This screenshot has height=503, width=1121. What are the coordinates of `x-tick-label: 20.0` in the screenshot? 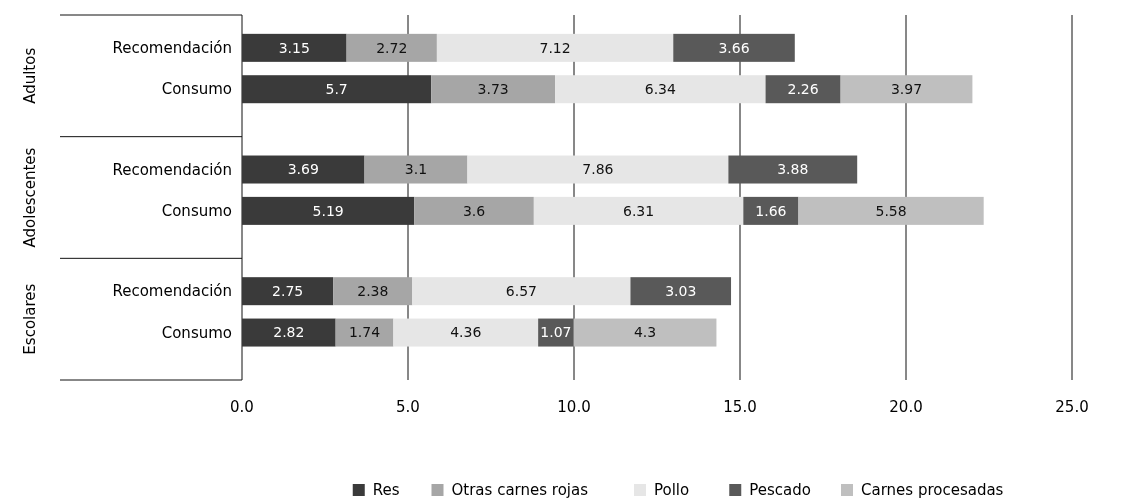 It's located at (906, 407).